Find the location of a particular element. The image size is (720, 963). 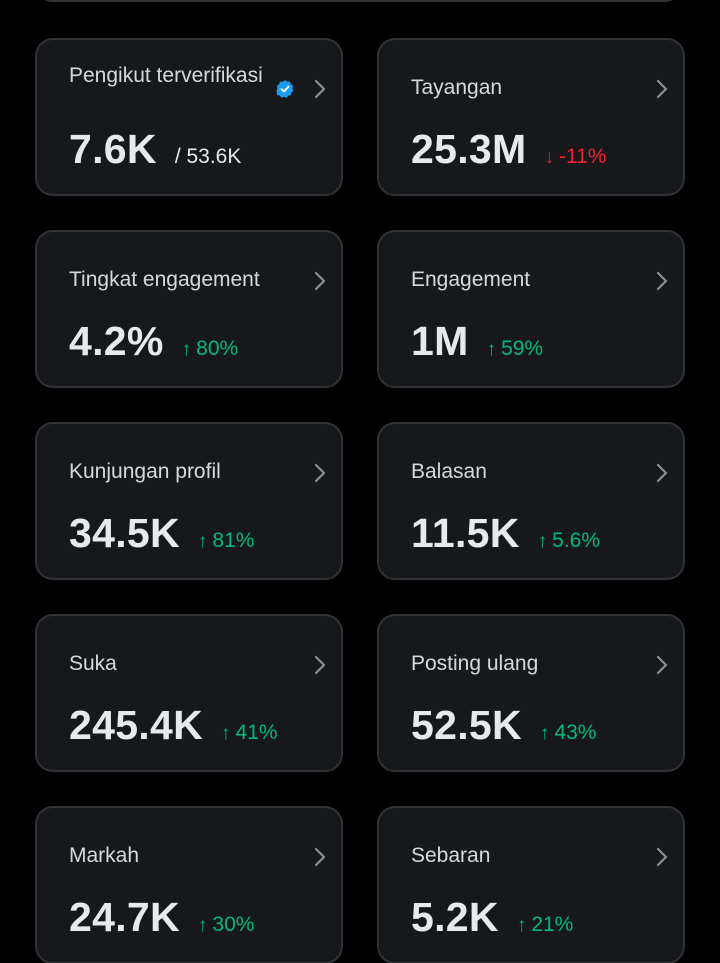

metric-label: Markah is located at coordinates (104, 855).